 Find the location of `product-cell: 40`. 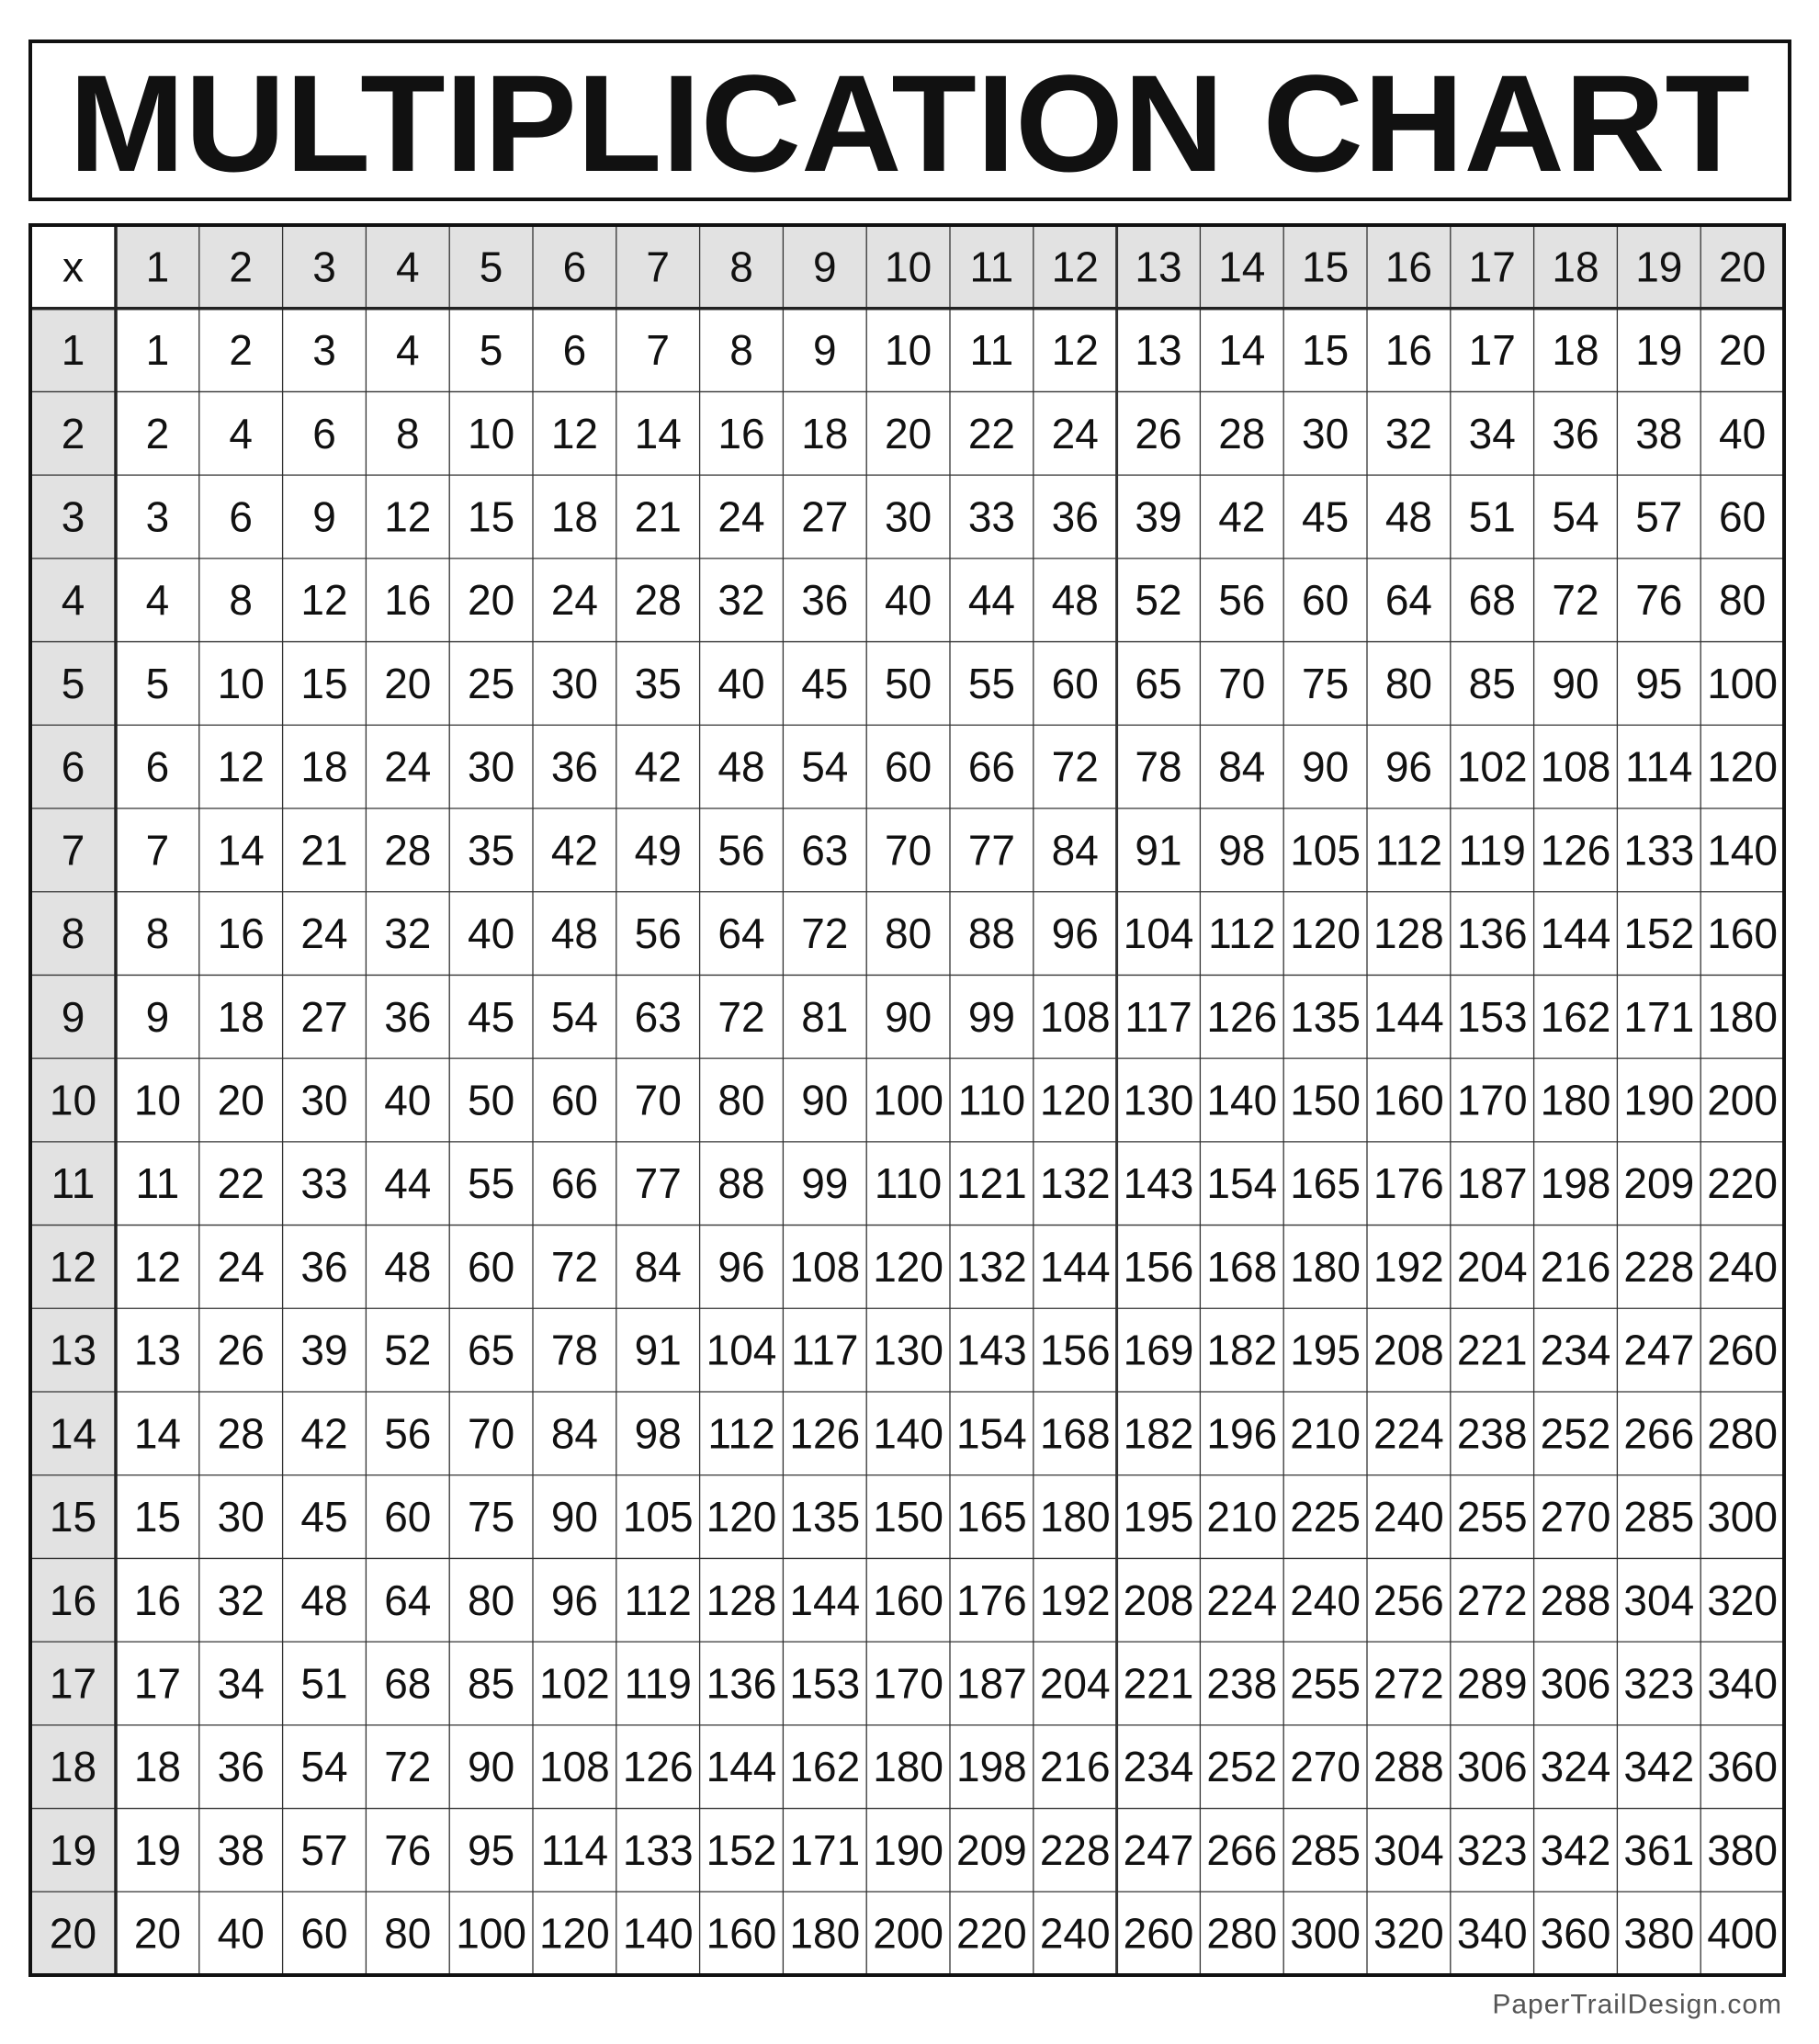

product-cell: 40 is located at coordinates (908, 600).